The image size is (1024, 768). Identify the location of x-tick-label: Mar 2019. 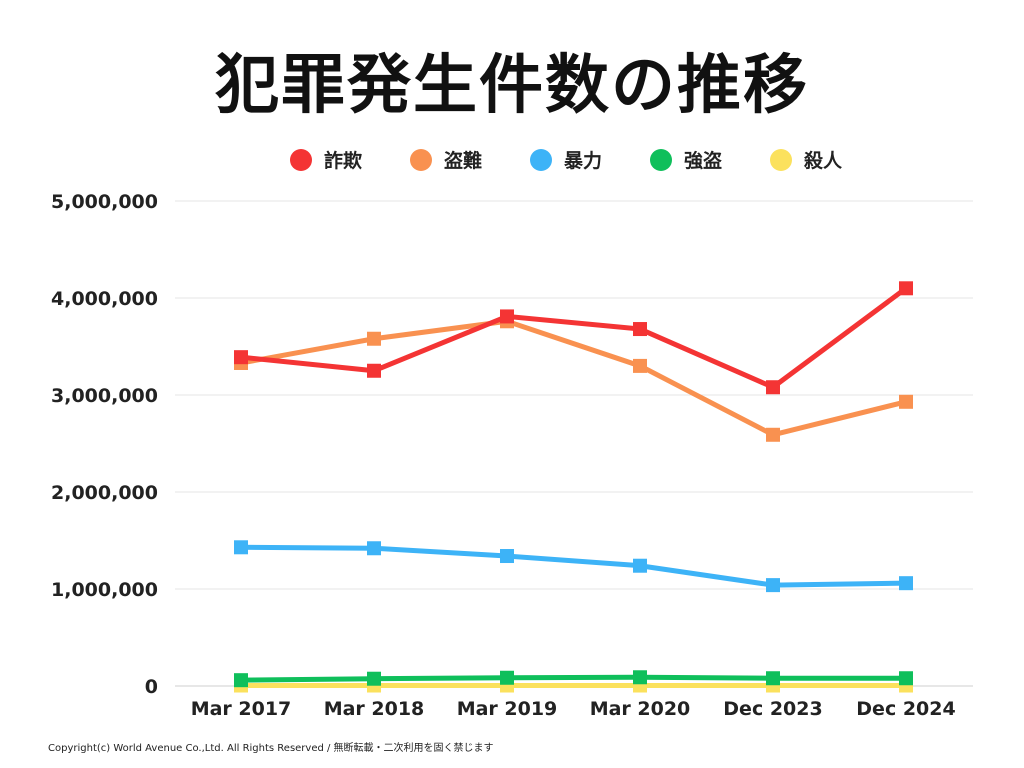
(507, 709).